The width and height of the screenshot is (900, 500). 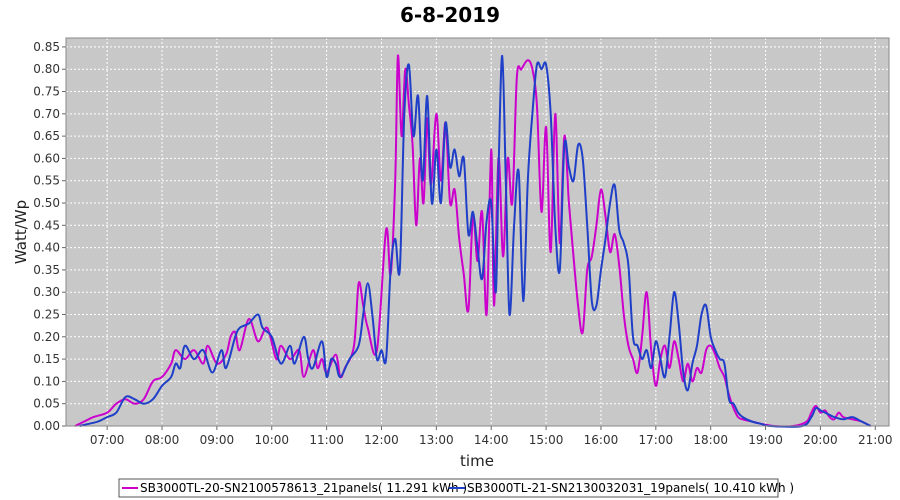 What do you see at coordinates (46, 69) in the screenshot?
I see `y-tick-label: 0.80` at bounding box center [46, 69].